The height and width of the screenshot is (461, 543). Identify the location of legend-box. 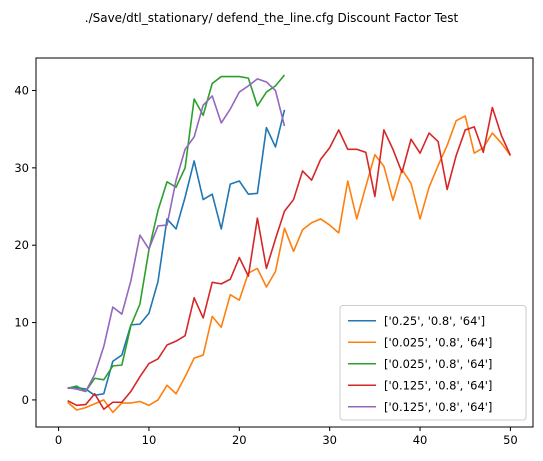
(433, 363).